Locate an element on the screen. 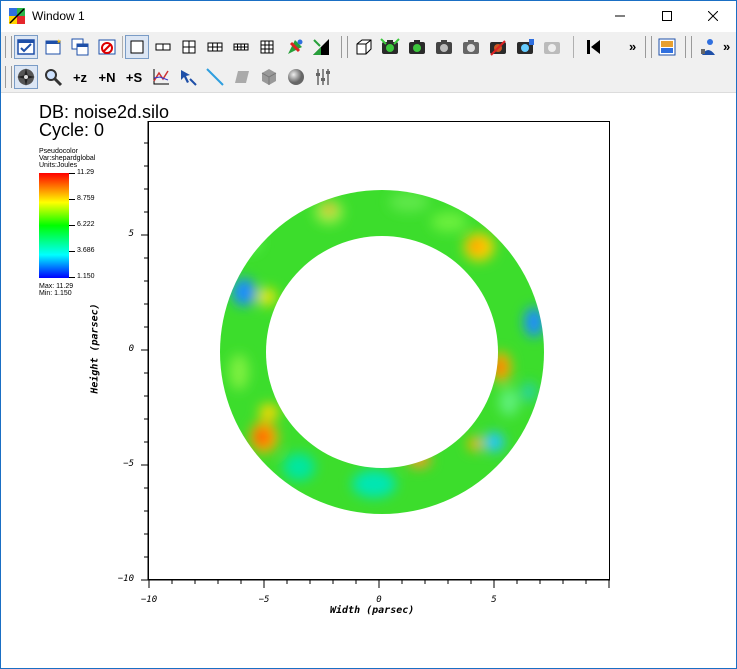 This screenshot has height=669, width=737. cube-icon is located at coordinates (364, 47).